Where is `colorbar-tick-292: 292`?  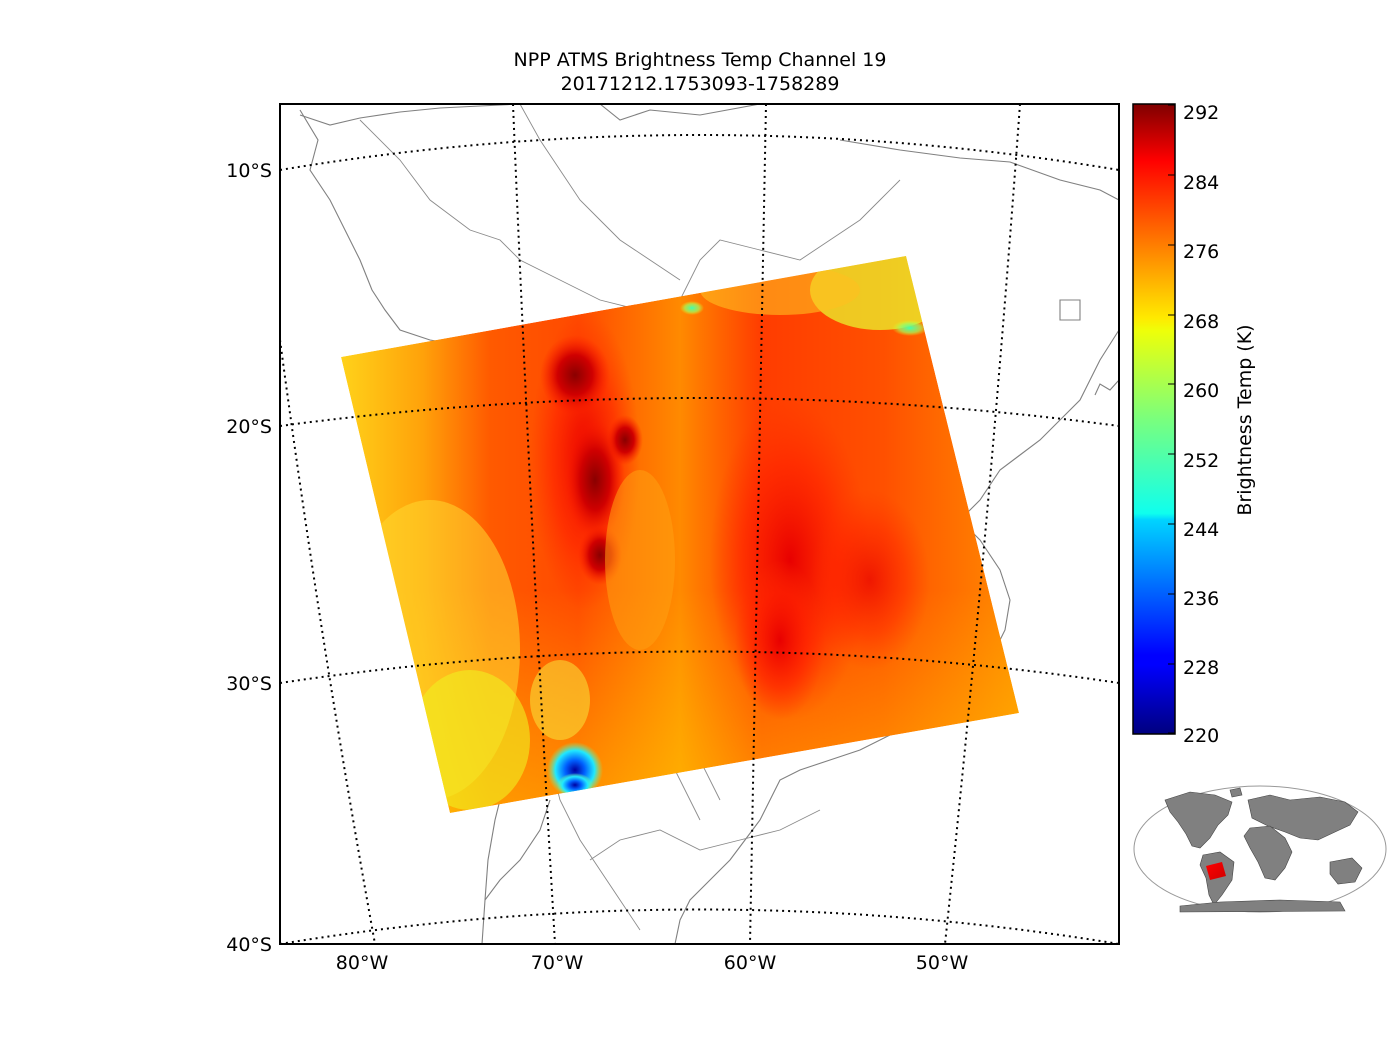 colorbar-tick-292: 292 is located at coordinates (1201, 113).